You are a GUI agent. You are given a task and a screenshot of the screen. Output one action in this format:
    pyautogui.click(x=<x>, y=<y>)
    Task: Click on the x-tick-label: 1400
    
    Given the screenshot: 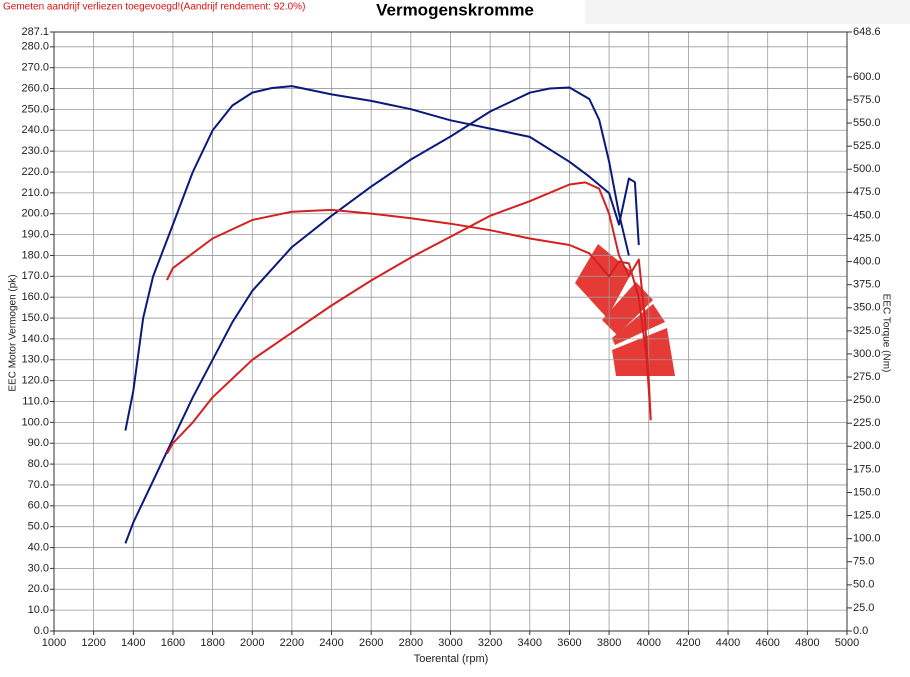 What is the action you would take?
    pyautogui.click(x=133, y=643)
    